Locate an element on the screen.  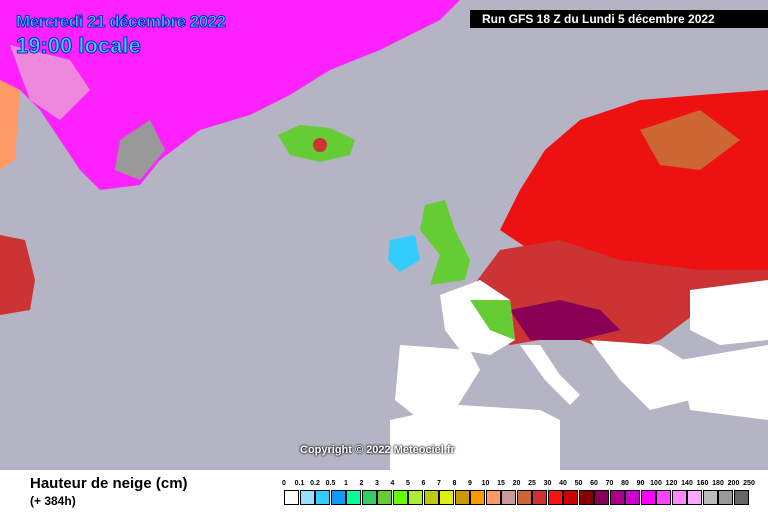
legend-label: 9 is located at coordinates (470, 483).